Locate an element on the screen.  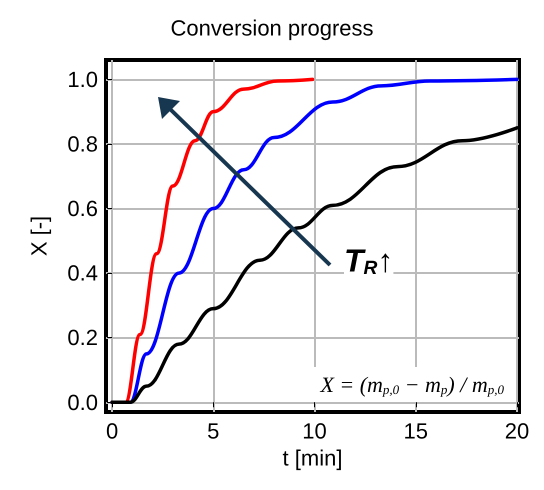
annotation: X = (mp,0 − mp) / mp,0 is located at coordinates (411, 384).